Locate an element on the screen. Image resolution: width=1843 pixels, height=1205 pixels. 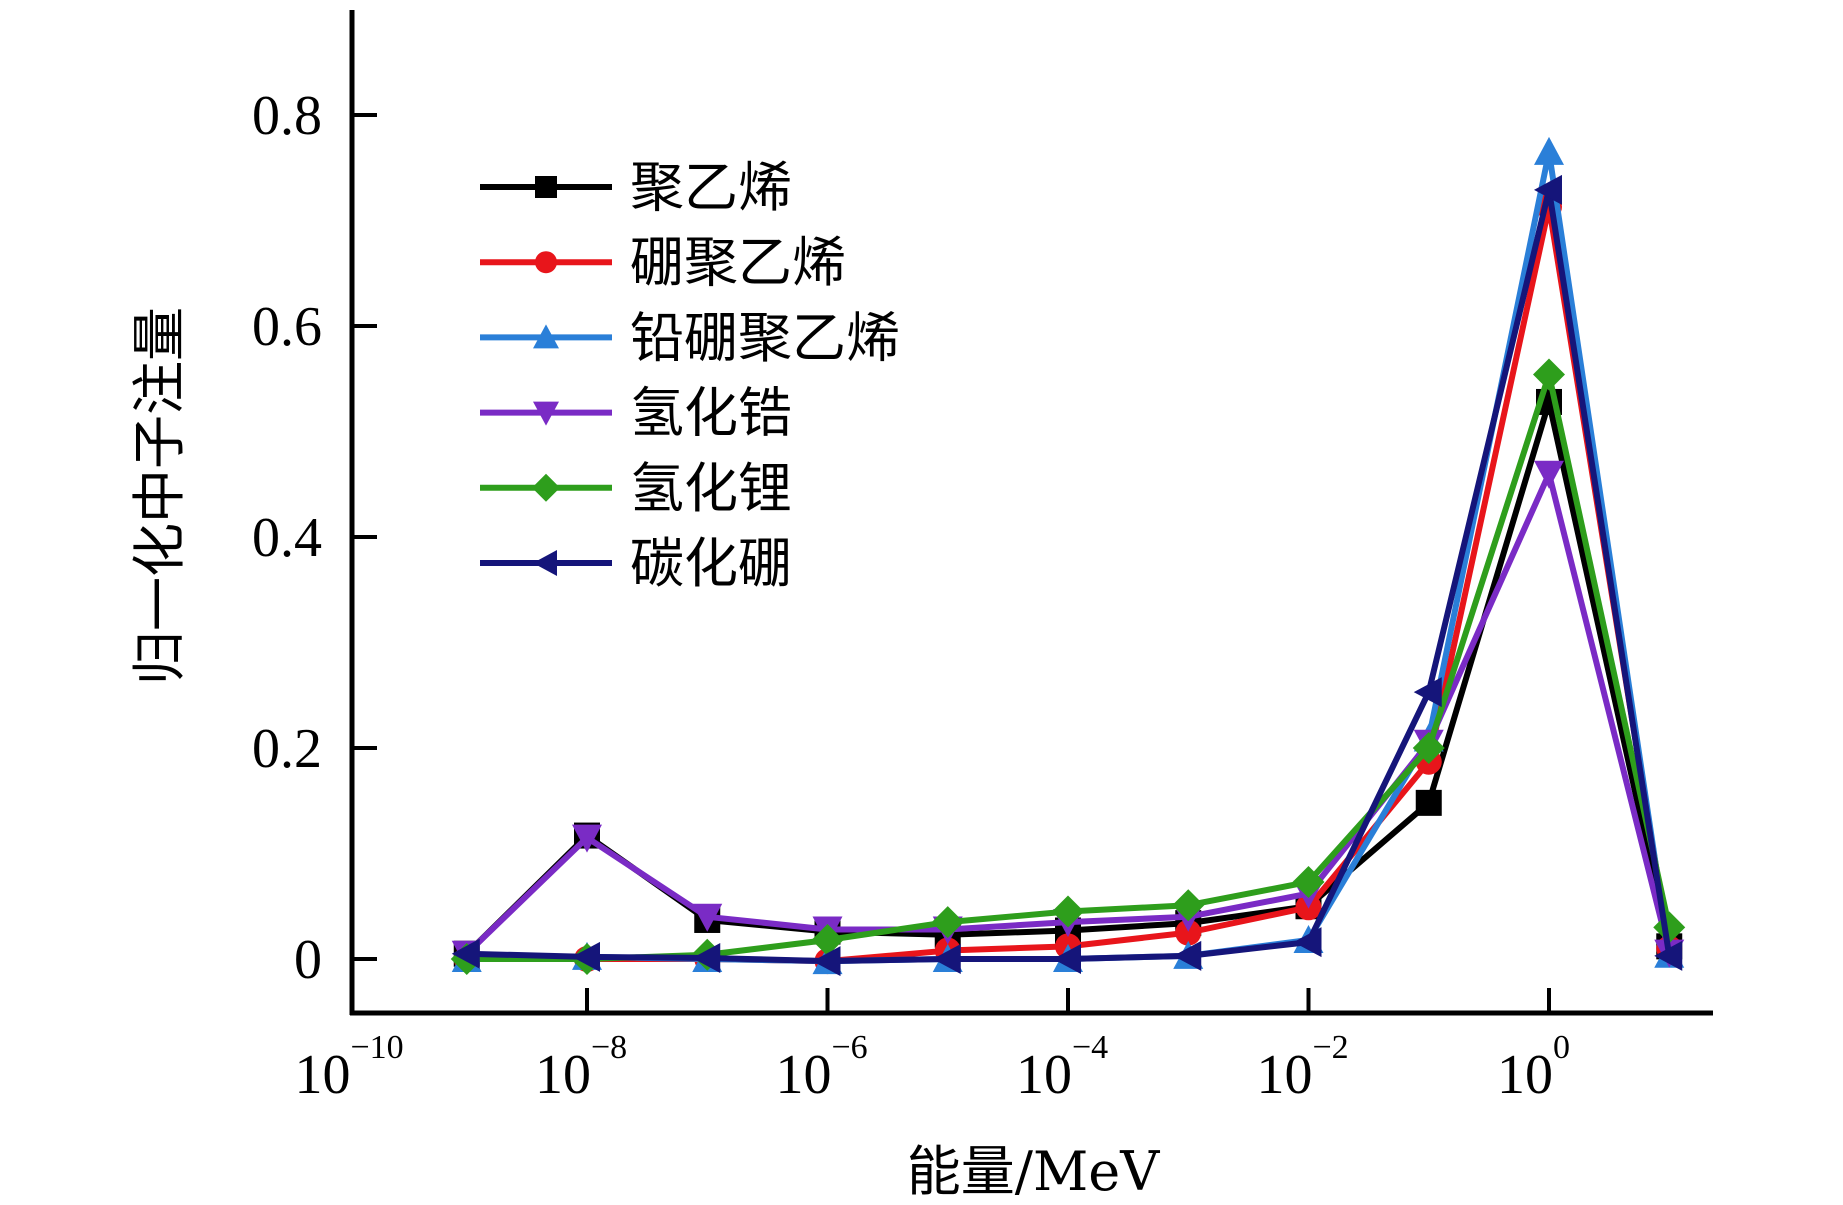
y-tick-label: 0.2 is located at coordinates (287, 749).